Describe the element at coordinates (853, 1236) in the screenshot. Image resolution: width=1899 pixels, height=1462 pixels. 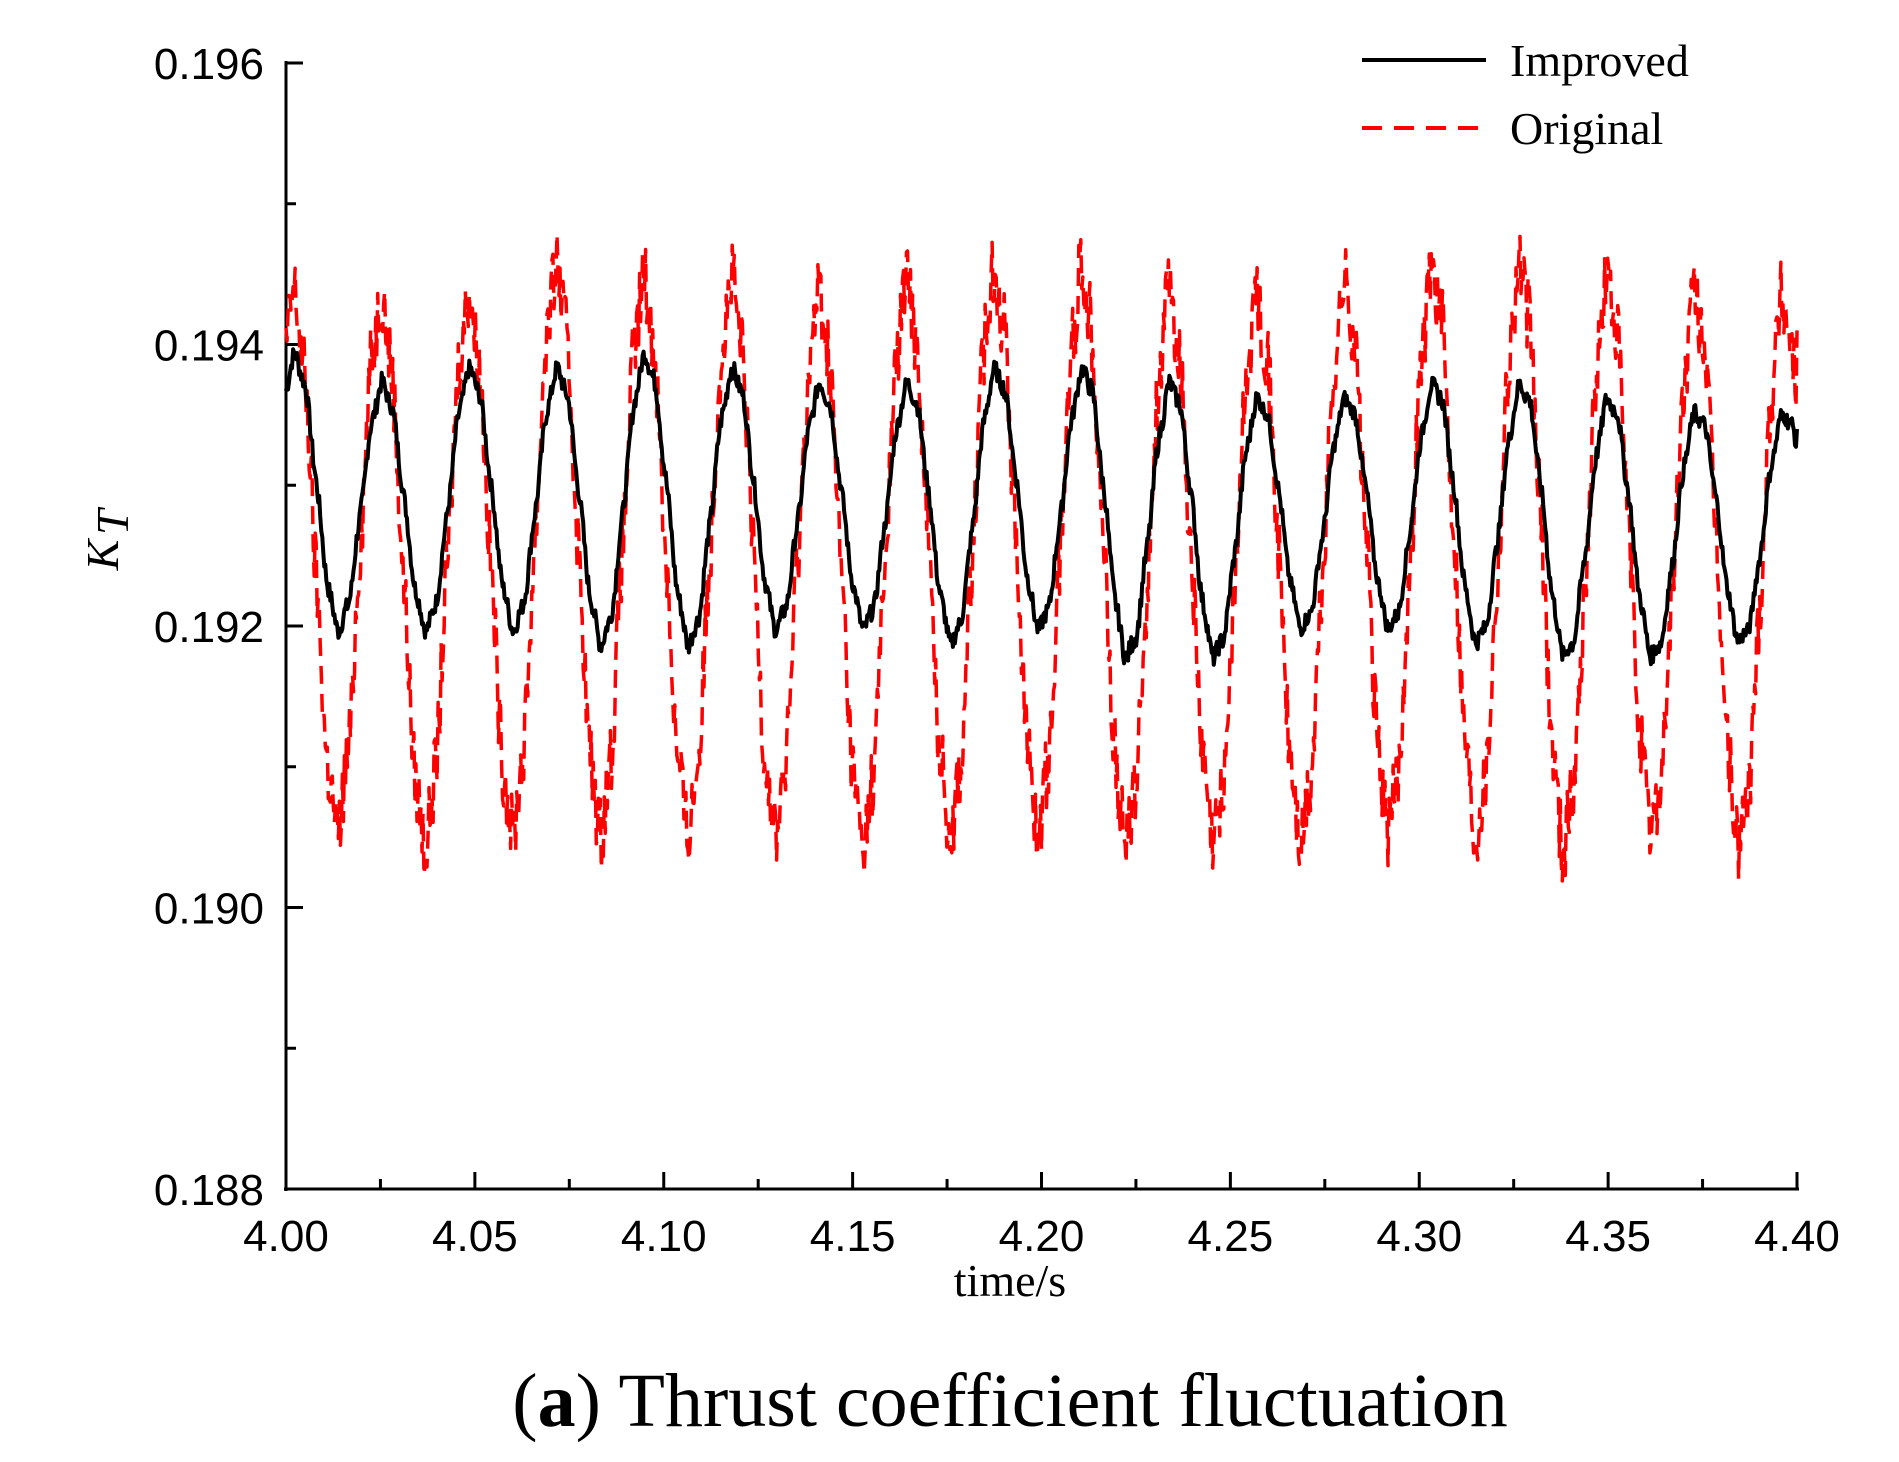
I see `x-tick-label-4.15: 4.15` at that location.